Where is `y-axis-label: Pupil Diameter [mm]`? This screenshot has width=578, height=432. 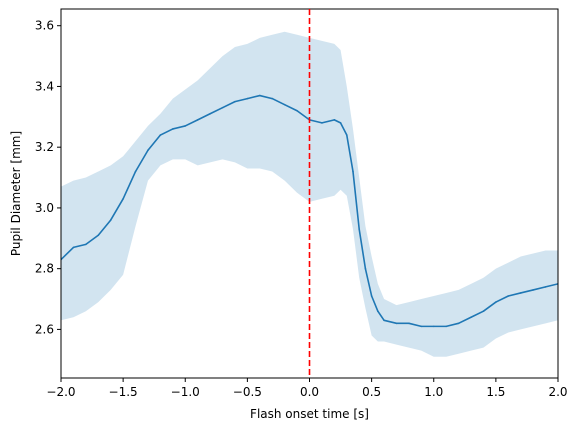
y-axis-label: Pupil Diameter [mm] is located at coordinates (16, 193).